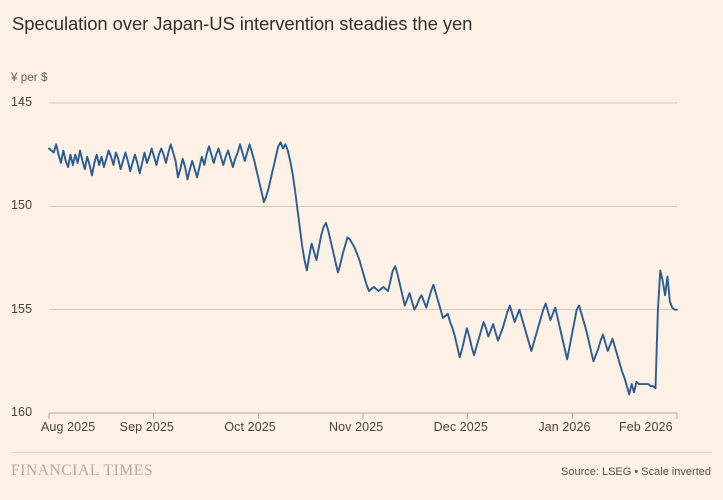 The image size is (723, 500). What do you see at coordinates (361, 452) in the screenshot?
I see `footer-divider` at bounding box center [361, 452].